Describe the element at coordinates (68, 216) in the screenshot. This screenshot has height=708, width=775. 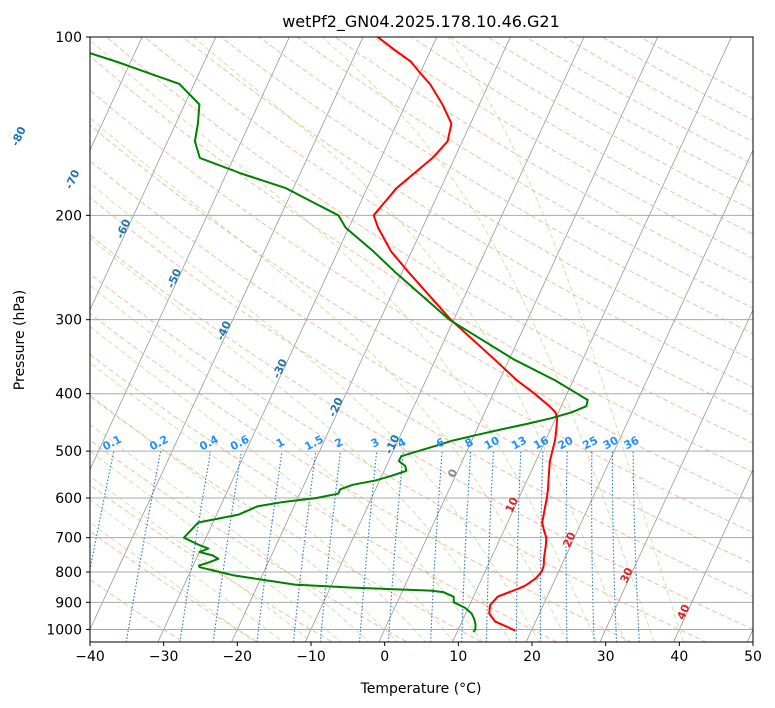
I see `y-tick-label: 200` at that location.